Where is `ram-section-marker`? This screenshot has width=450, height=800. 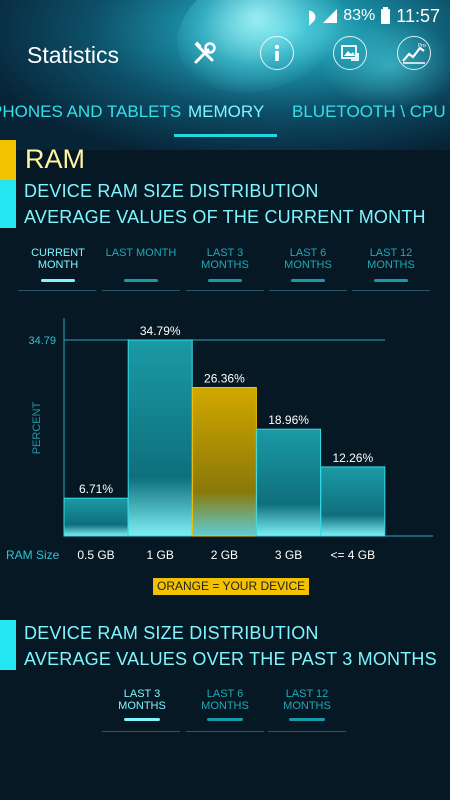 ram-section-marker is located at coordinates (8, 160).